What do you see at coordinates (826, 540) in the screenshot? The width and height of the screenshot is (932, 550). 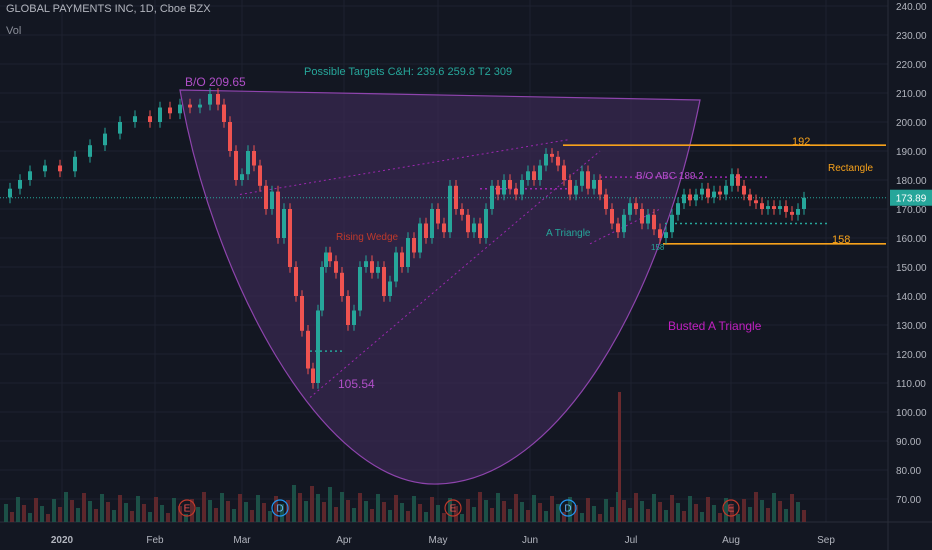 I see `time-tick-label: Sep` at bounding box center [826, 540].